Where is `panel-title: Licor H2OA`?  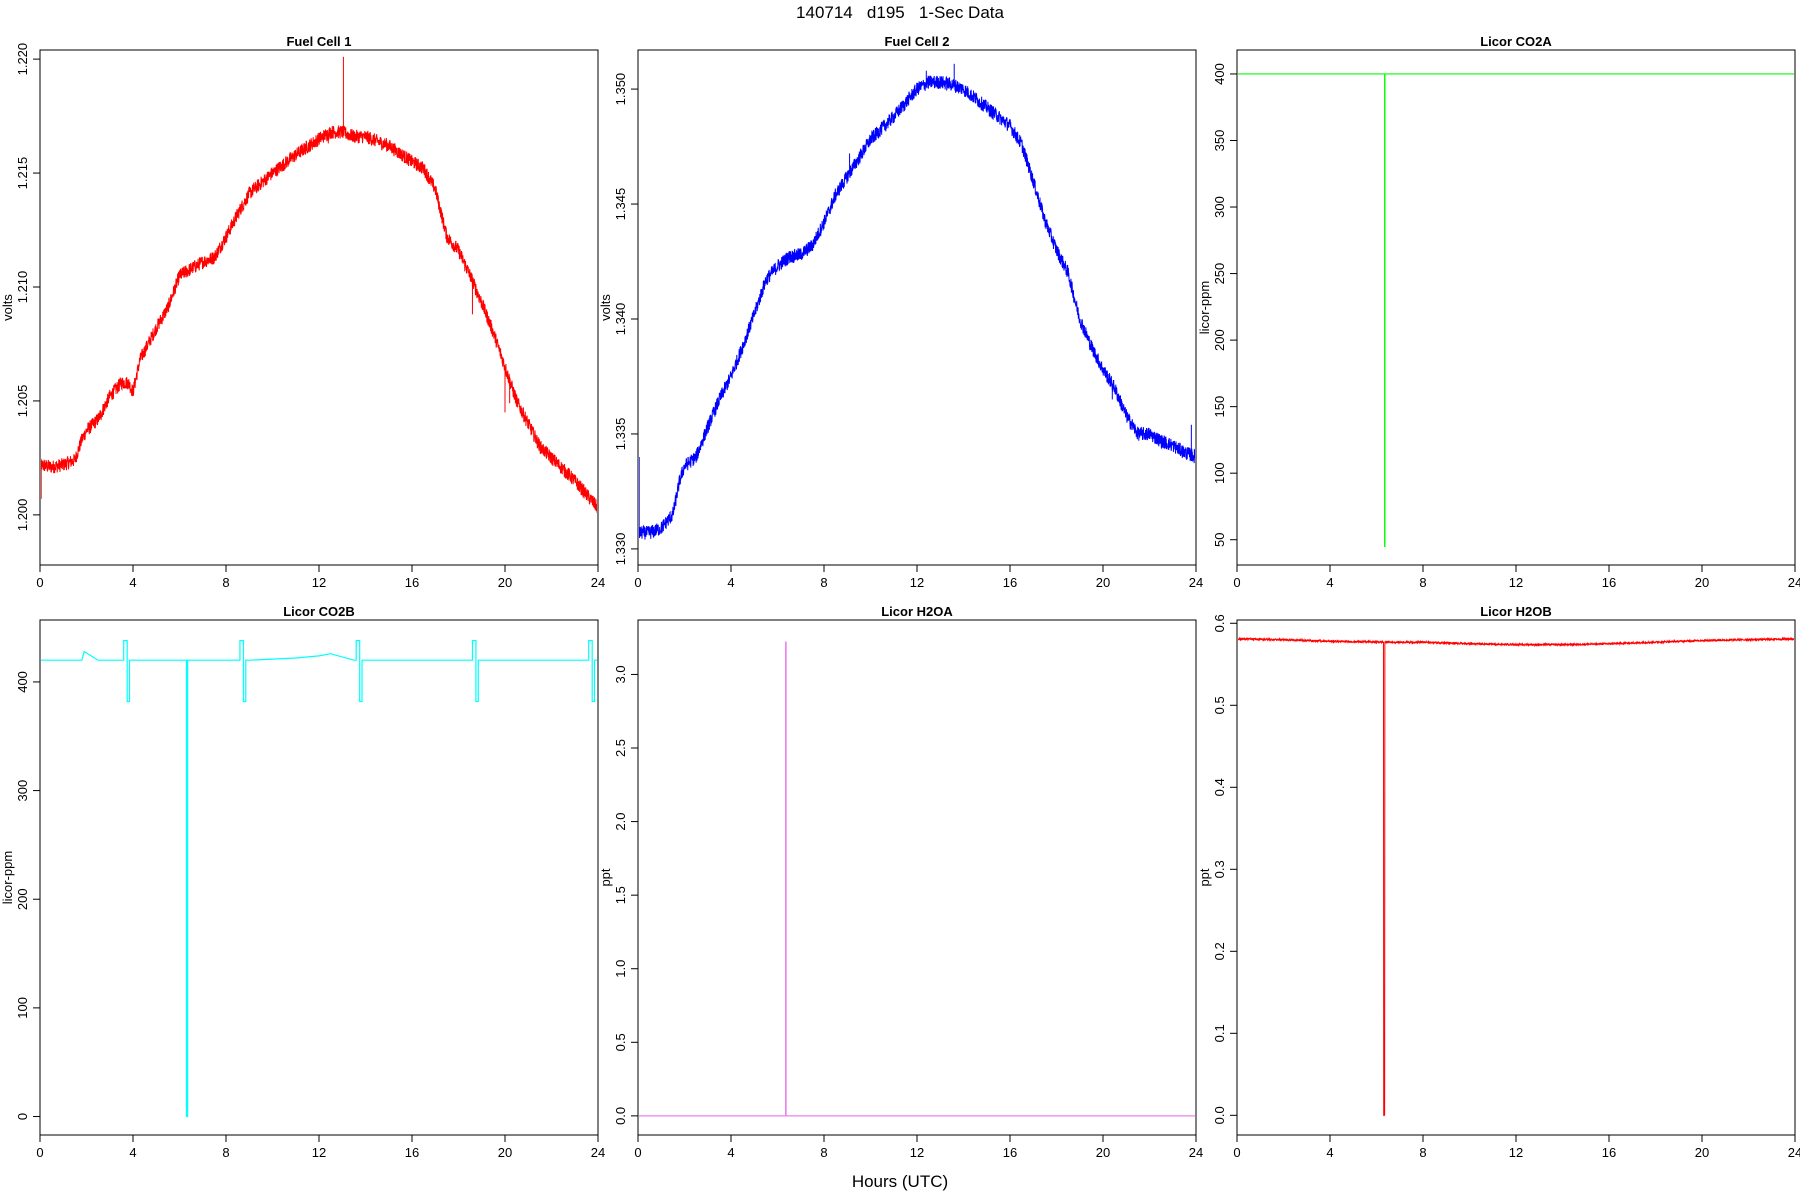
panel-title: Licor H2OA is located at coordinates (917, 611).